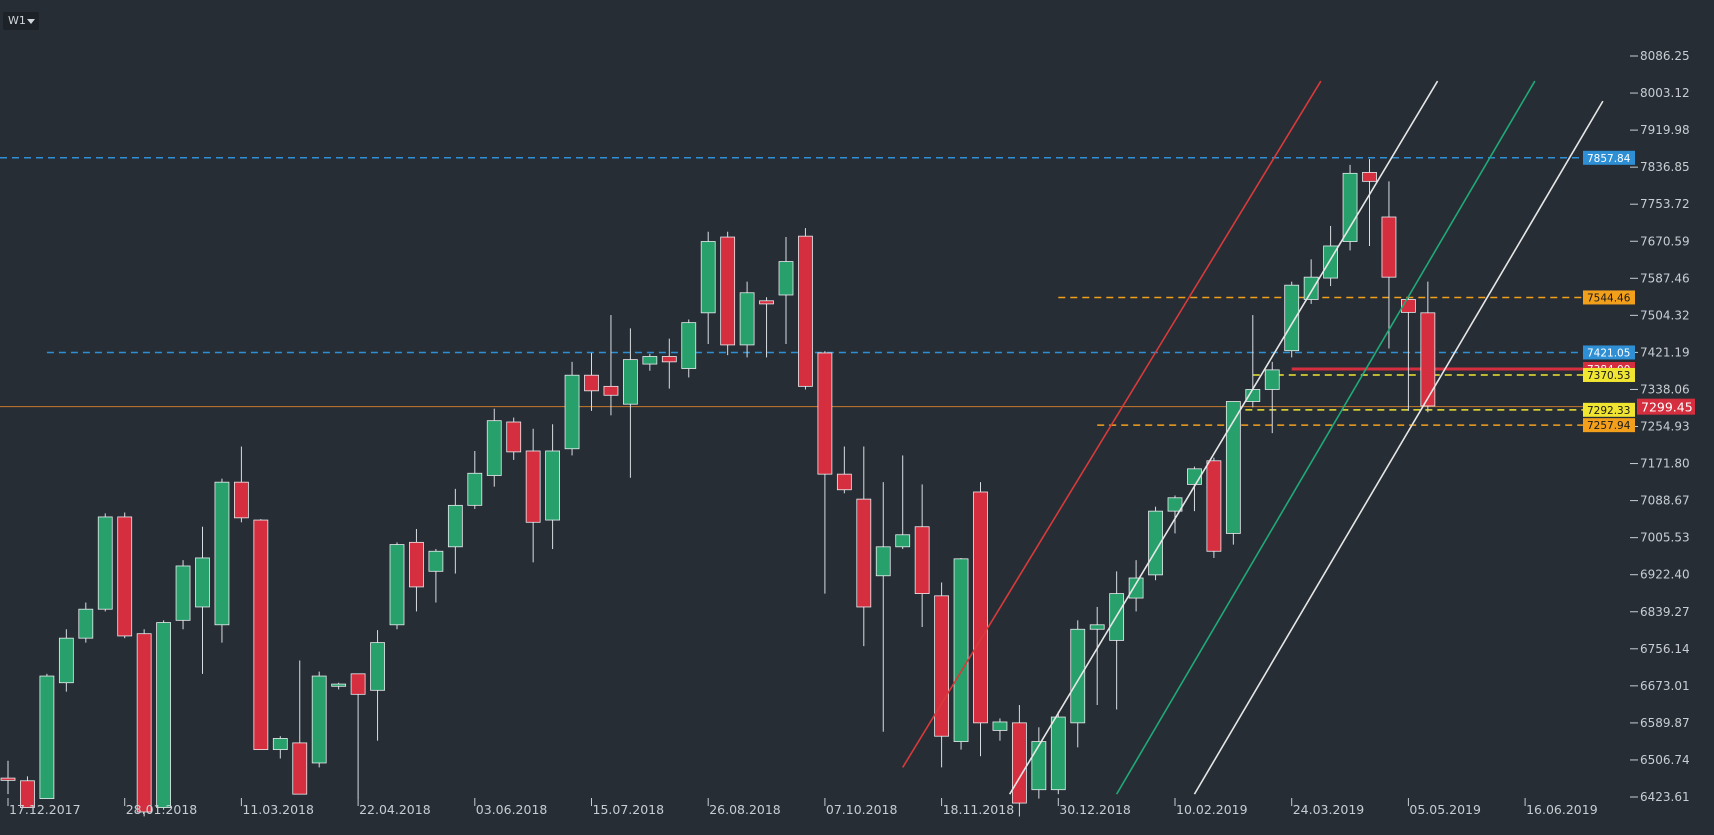 This screenshot has width=1714, height=835. What do you see at coordinates (17, 20) in the screenshot?
I see `timeframe-label: W1` at bounding box center [17, 20].